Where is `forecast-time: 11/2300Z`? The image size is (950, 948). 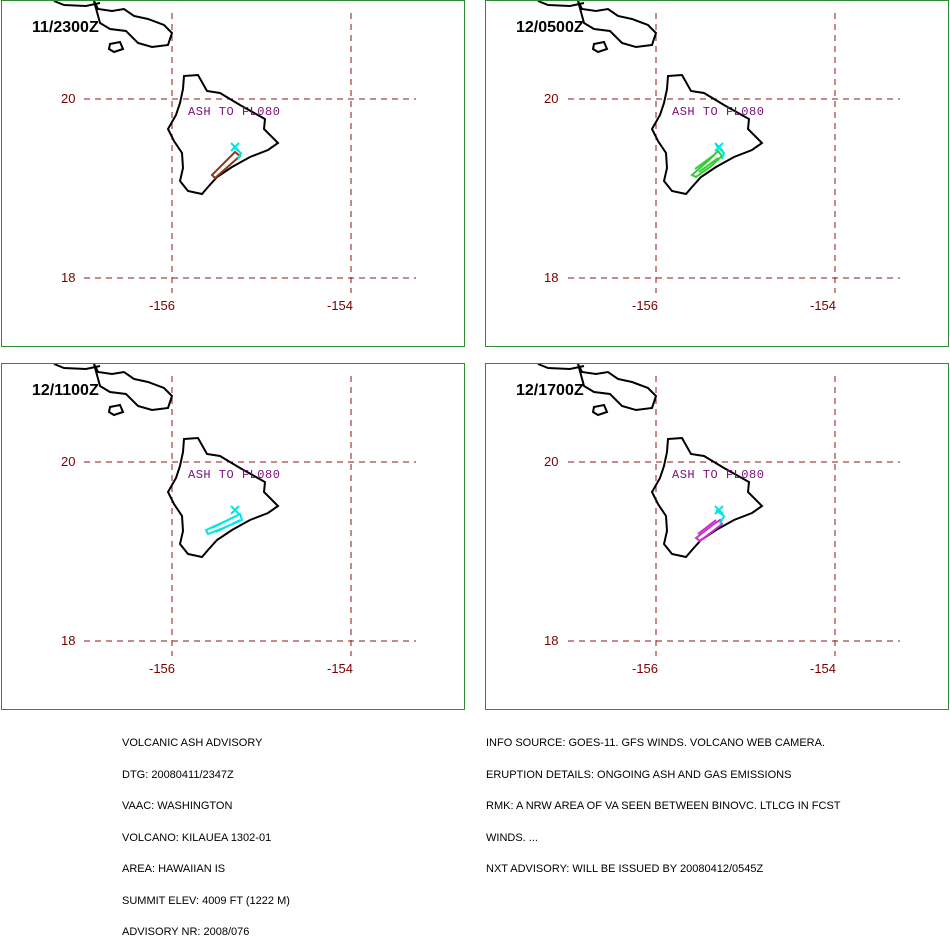 forecast-time: 11/2300Z is located at coordinates (65, 27).